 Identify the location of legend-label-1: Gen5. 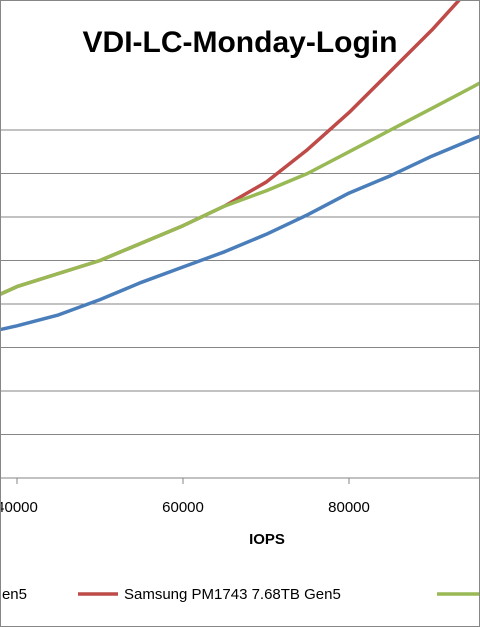
(13, 594).